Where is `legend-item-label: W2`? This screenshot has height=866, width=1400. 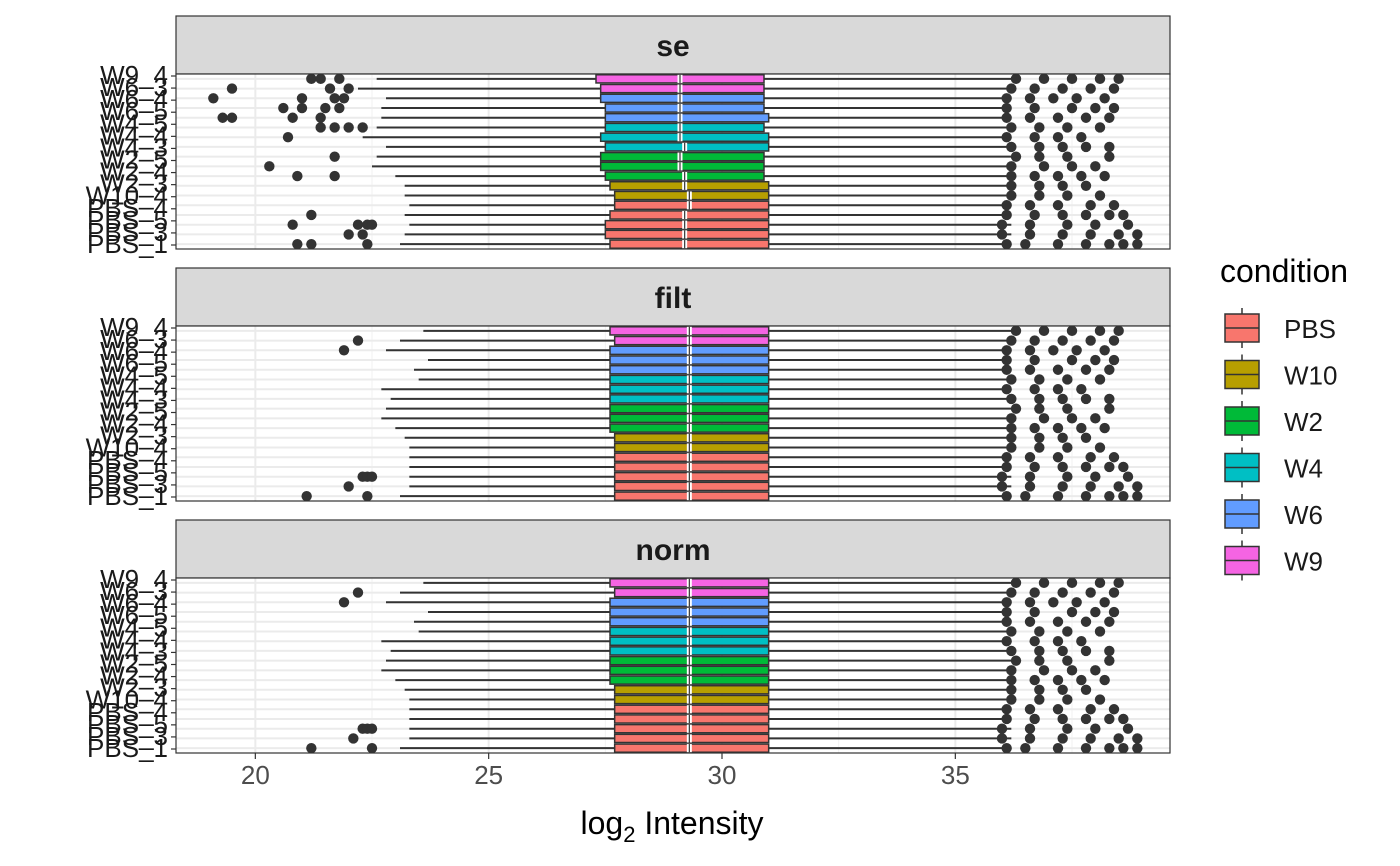 legend-item-label: W2 is located at coordinates (1303, 422).